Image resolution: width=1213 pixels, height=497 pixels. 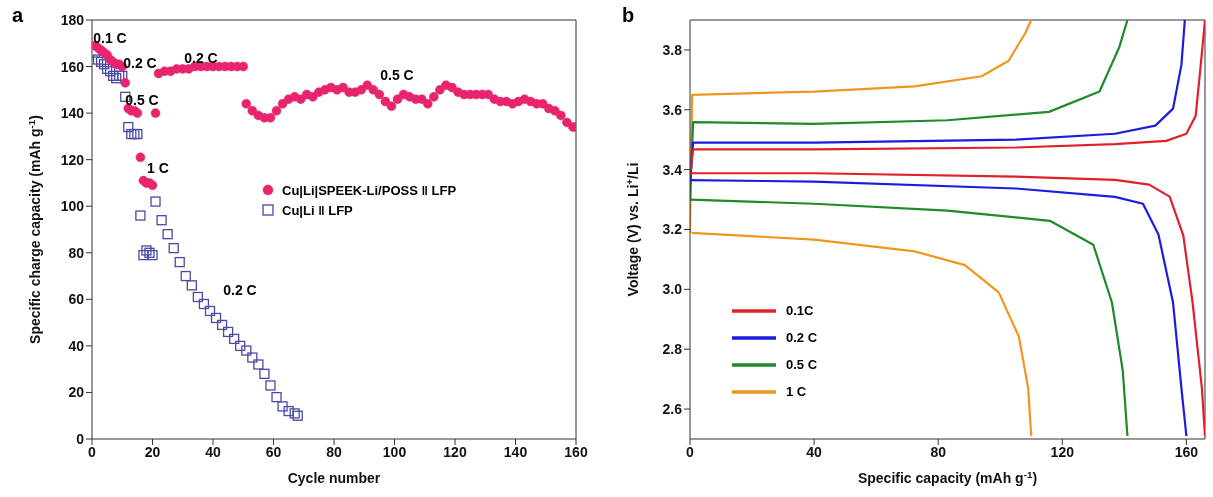 What do you see at coordinates (672, 49) in the screenshot?
I see `y-tick-label: 3.8` at bounding box center [672, 49].